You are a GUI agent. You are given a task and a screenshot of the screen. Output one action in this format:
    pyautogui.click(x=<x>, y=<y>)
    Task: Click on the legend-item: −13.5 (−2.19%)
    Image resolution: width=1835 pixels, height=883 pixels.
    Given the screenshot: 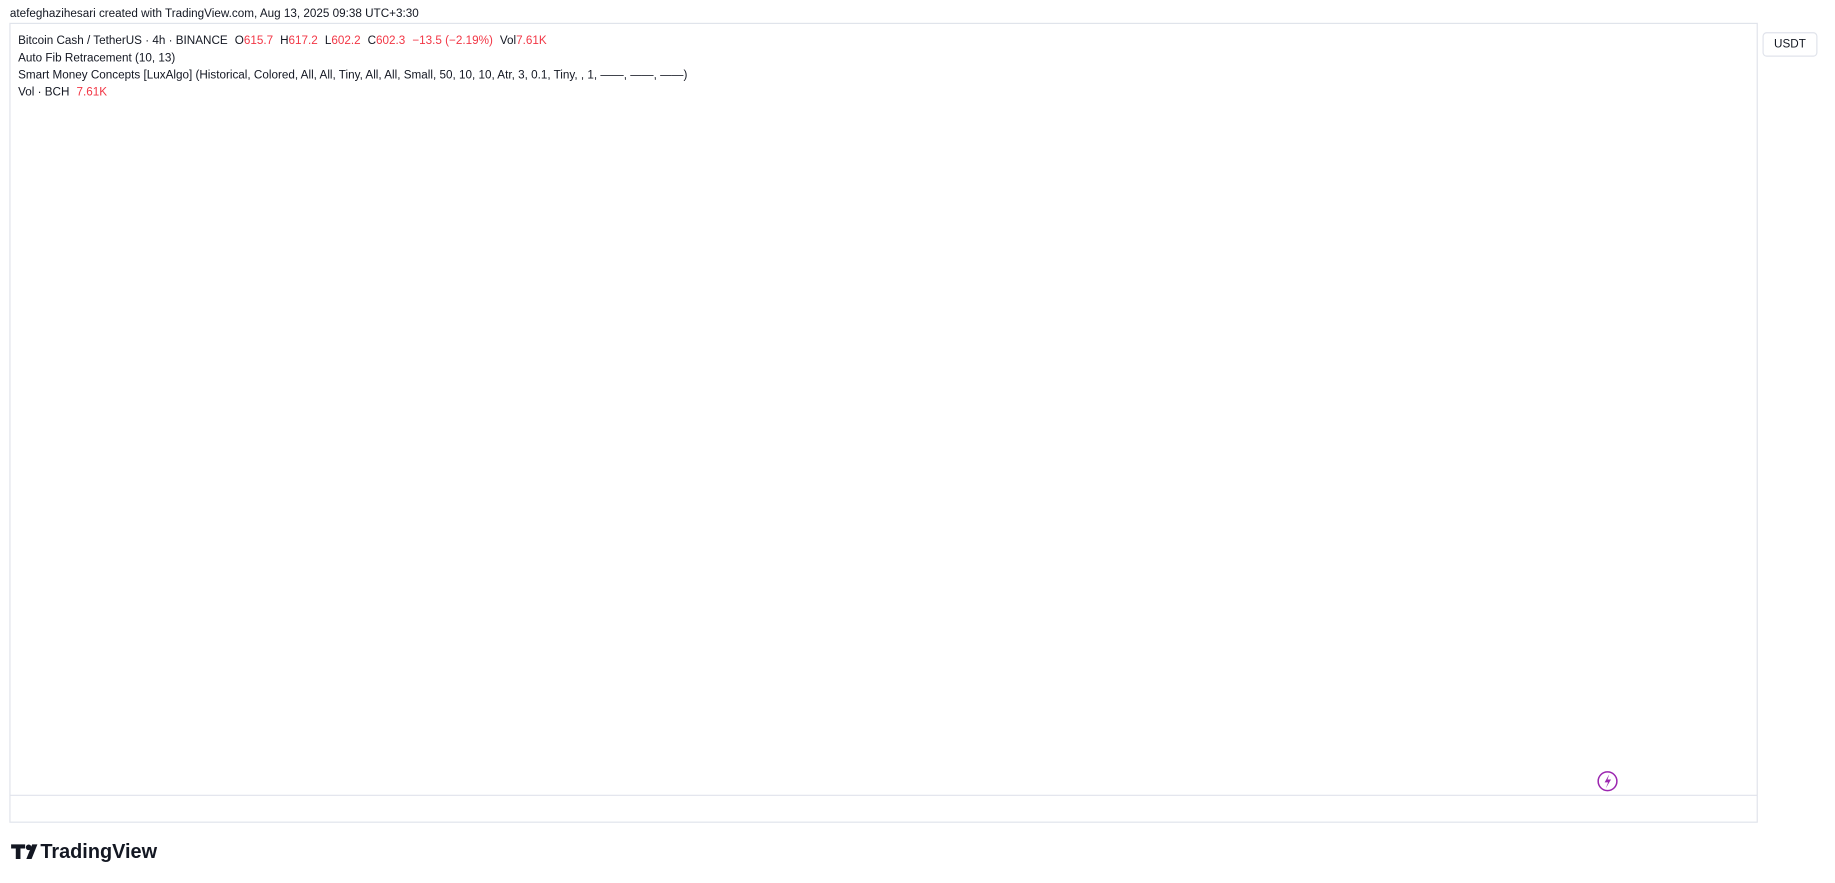 What is the action you would take?
    pyautogui.click(x=452, y=40)
    